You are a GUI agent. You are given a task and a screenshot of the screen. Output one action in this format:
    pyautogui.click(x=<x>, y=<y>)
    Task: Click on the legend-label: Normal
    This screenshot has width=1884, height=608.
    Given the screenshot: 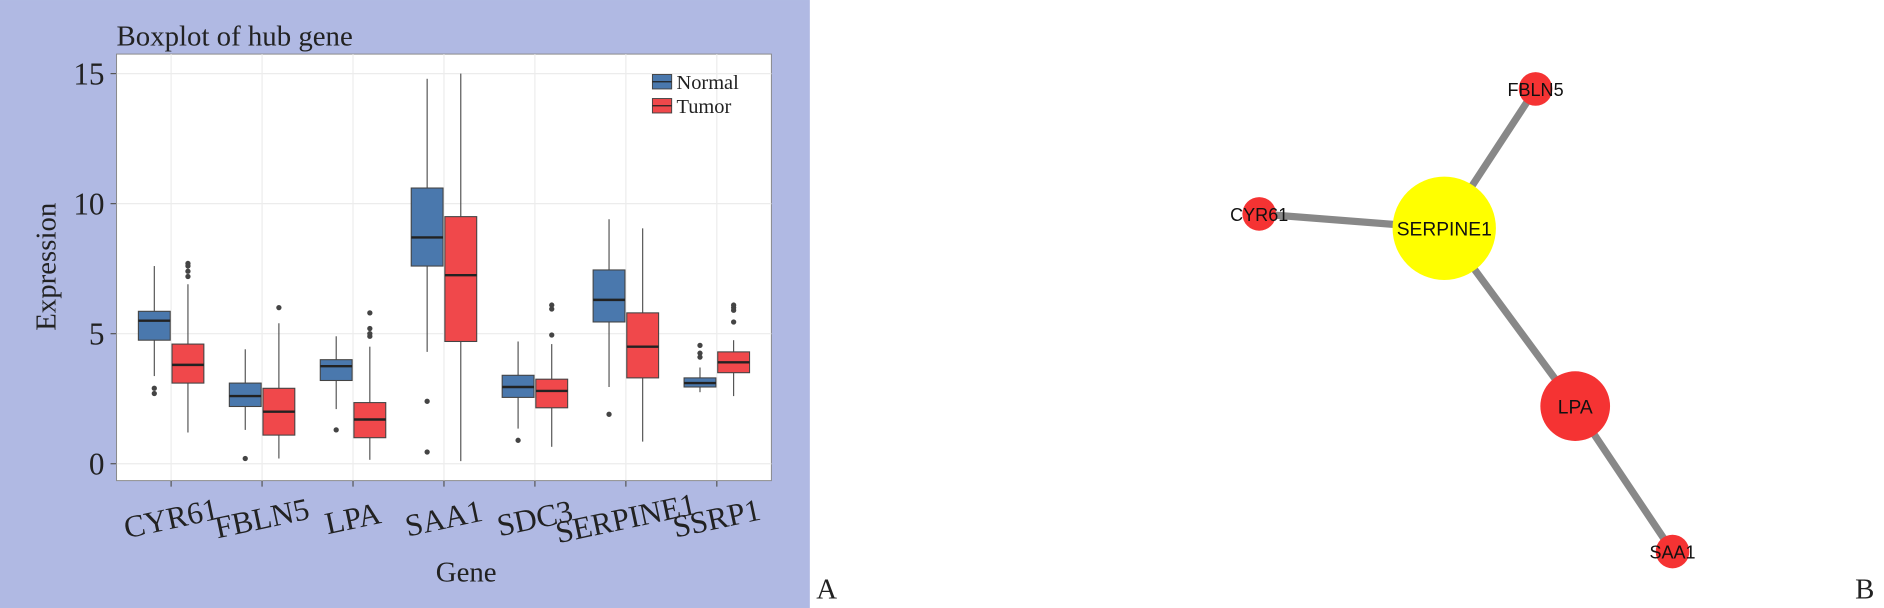 What is the action you would take?
    pyautogui.click(x=707, y=83)
    